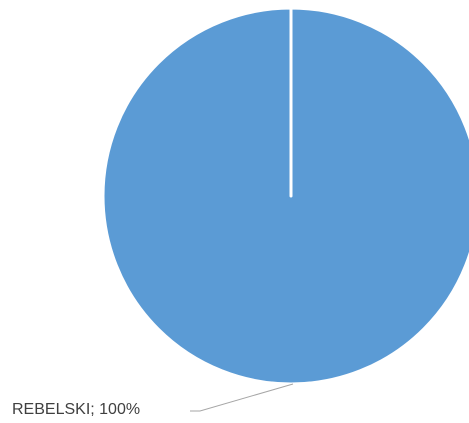  What do you see at coordinates (242, 397) in the screenshot?
I see `leader-line` at bounding box center [242, 397].